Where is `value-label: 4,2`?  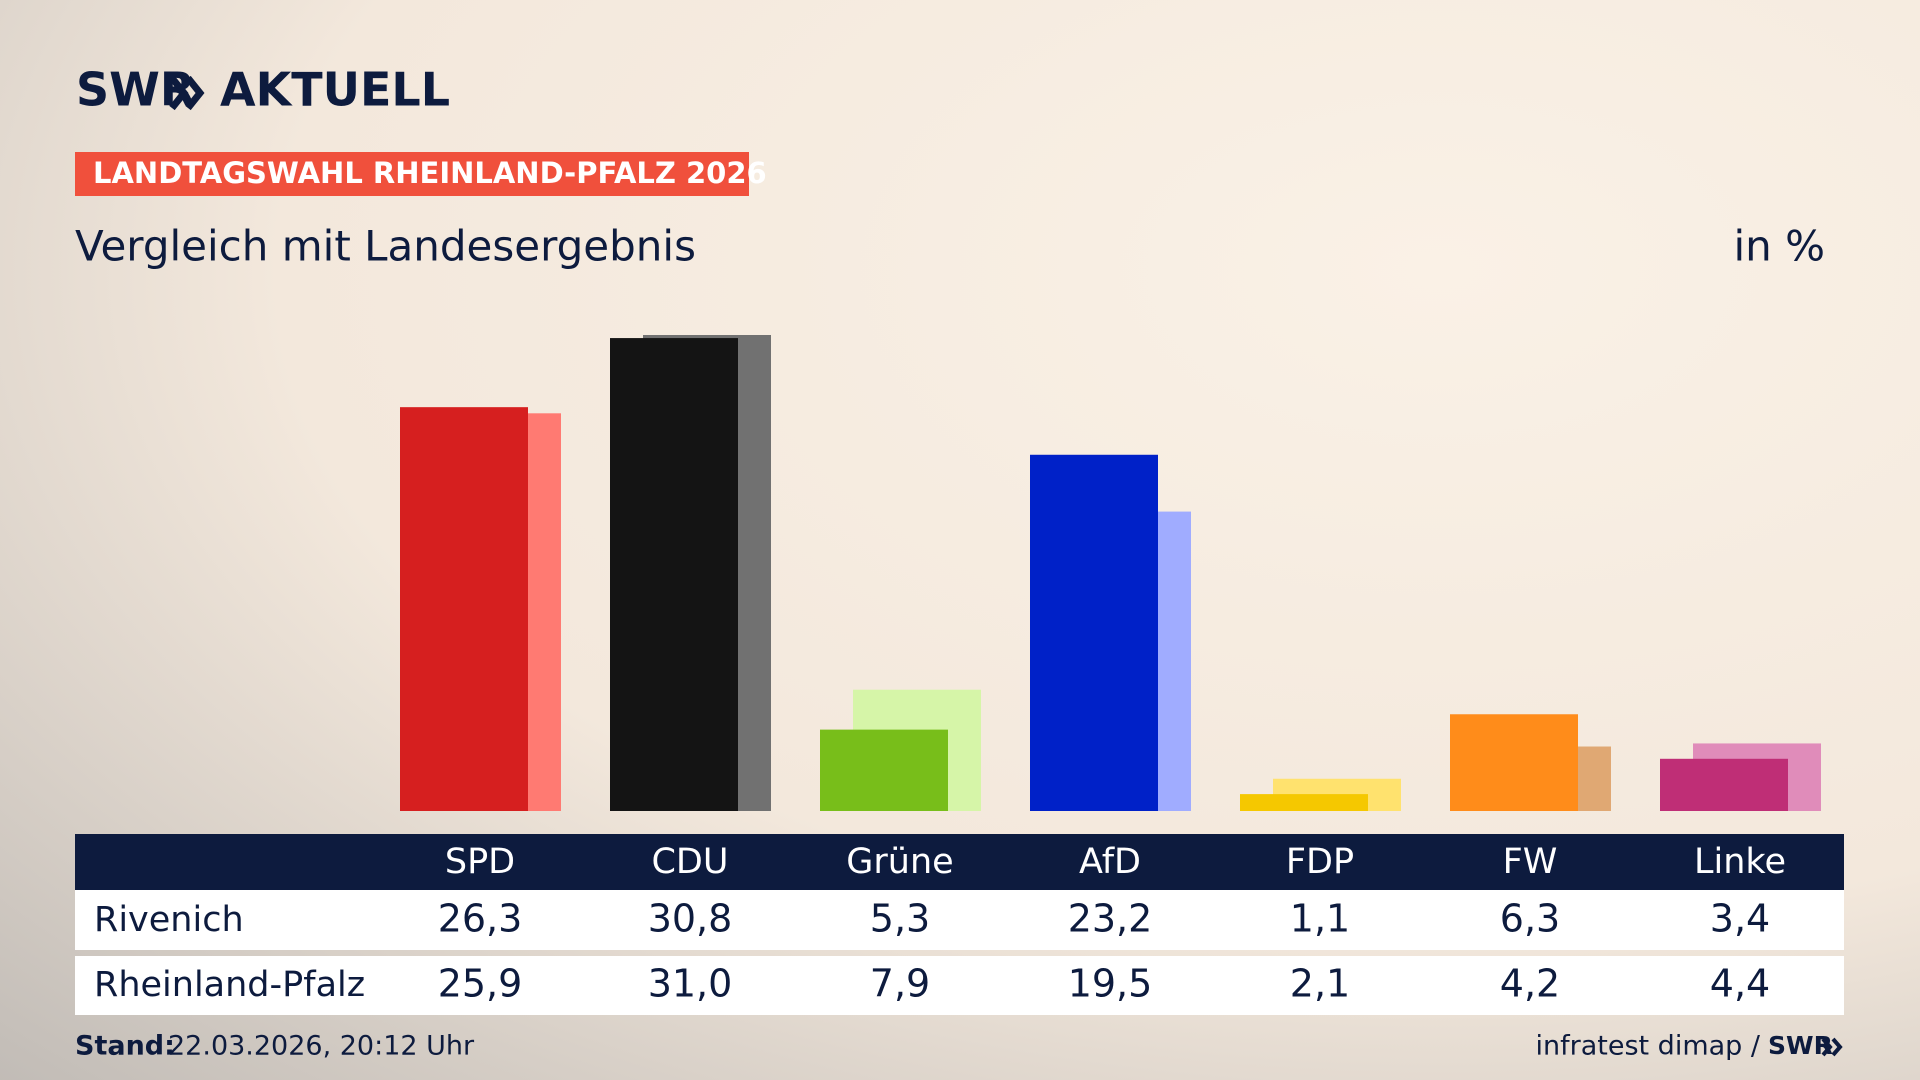
value-label: 4,2 is located at coordinates (1530, 984).